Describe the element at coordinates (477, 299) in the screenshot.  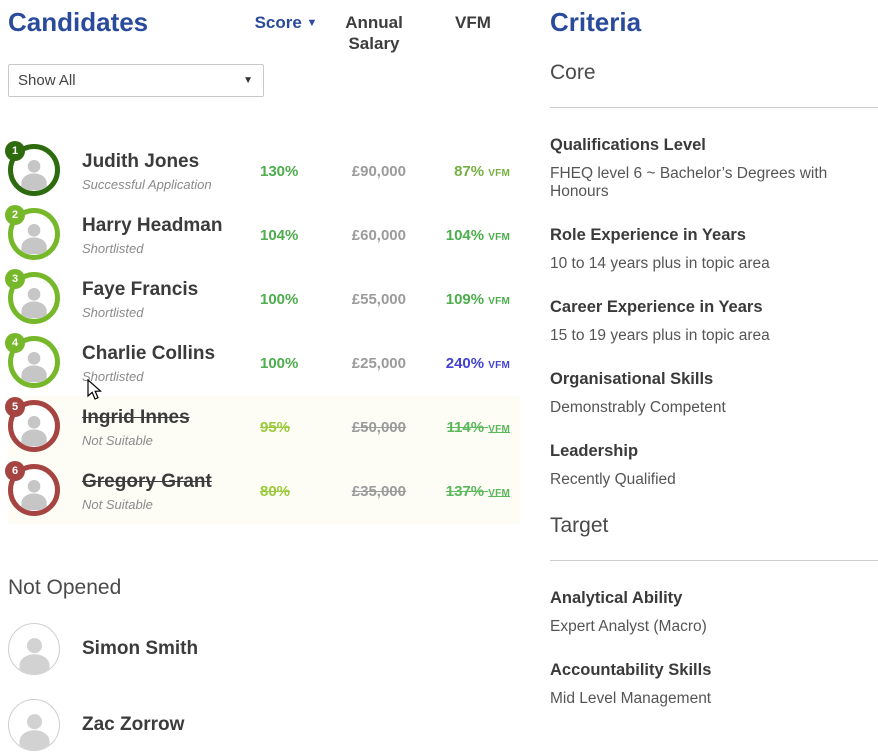
I see `candidate-vfm: 109% VFM` at that location.